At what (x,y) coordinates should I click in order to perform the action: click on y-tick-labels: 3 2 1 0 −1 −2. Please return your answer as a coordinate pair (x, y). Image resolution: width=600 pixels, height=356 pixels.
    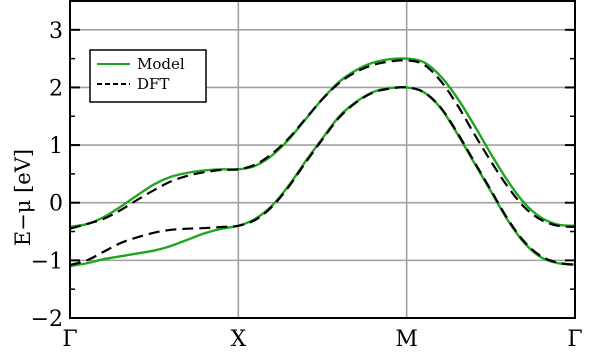
    Looking at the image, I should click on (47, 175).